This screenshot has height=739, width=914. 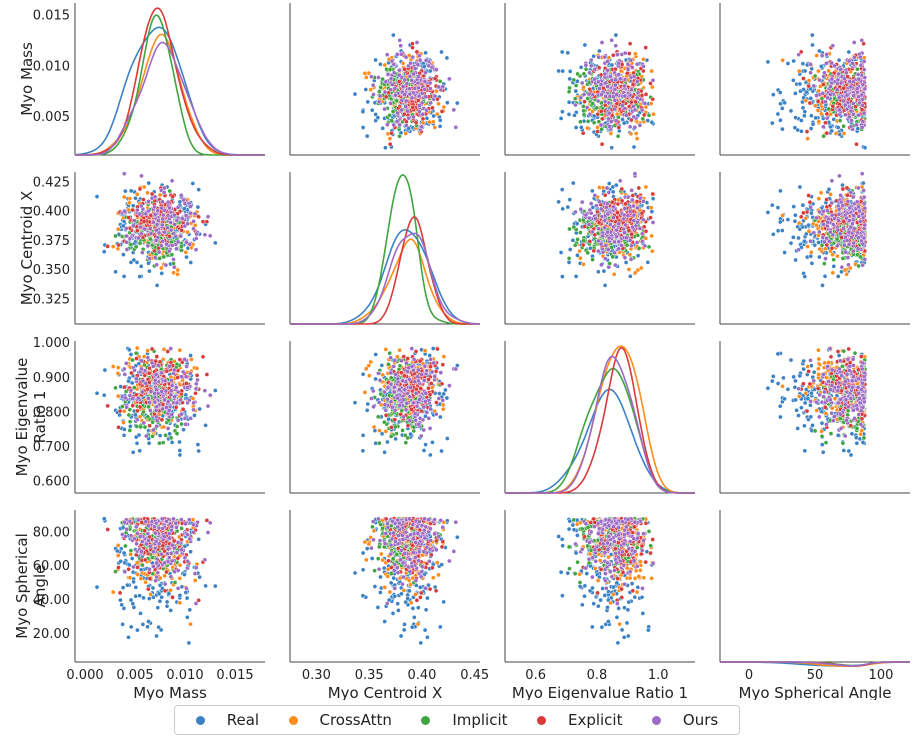 What do you see at coordinates (170, 692) in the screenshot?
I see `x-axis-label: Myo Mass` at bounding box center [170, 692].